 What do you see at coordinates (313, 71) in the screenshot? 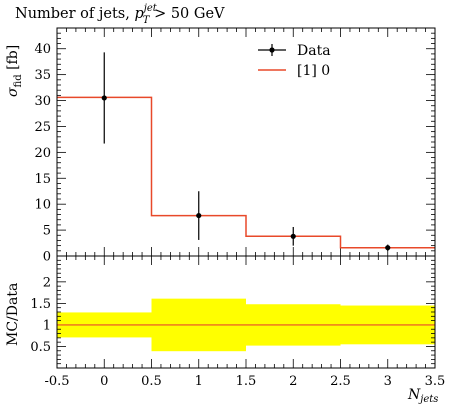
I see `legend-mc-label: [1] 0` at bounding box center [313, 71].